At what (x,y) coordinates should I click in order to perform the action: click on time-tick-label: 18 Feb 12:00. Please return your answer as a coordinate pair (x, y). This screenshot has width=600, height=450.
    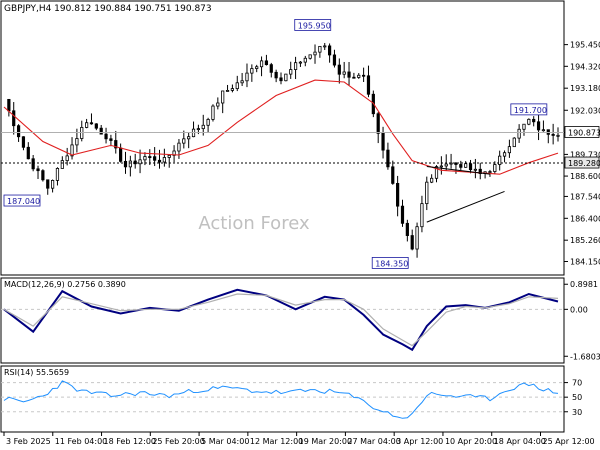
    Looking at the image, I should click on (130, 441).